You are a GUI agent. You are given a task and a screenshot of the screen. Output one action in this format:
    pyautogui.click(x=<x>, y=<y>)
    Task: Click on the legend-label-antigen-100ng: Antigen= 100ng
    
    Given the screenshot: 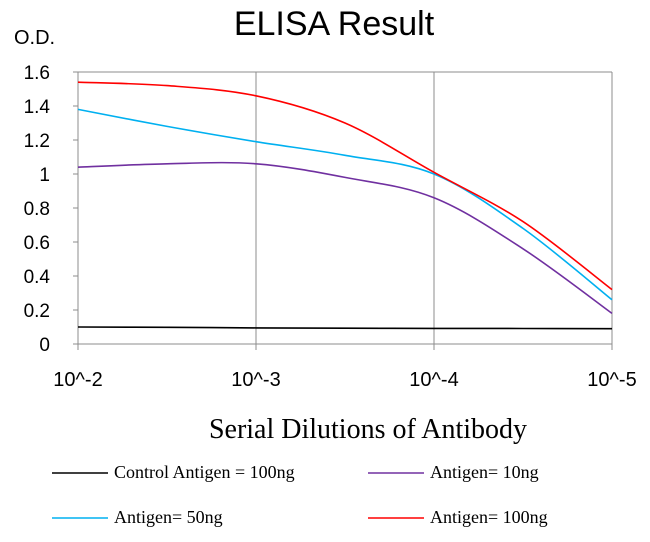 What is the action you would take?
    pyautogui.click(x=489, y=517)
    